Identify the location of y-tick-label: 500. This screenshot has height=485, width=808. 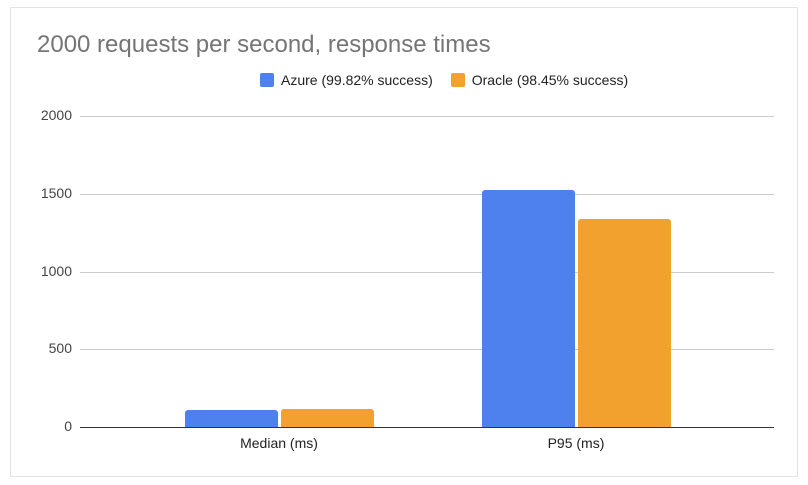
(60, 348).